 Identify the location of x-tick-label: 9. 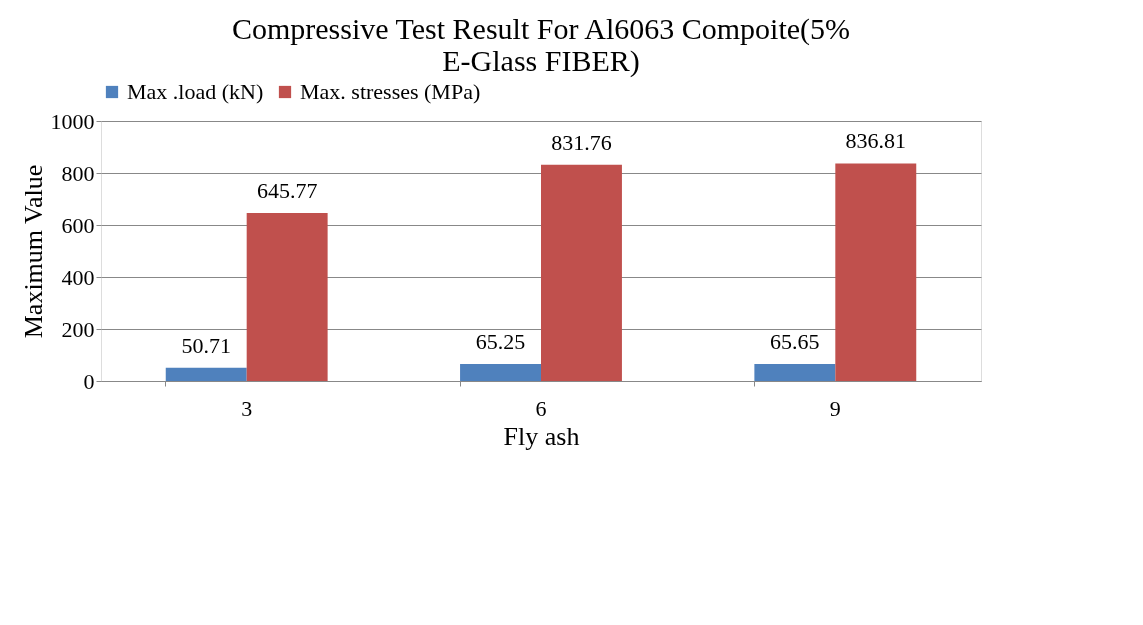
(835, 408).